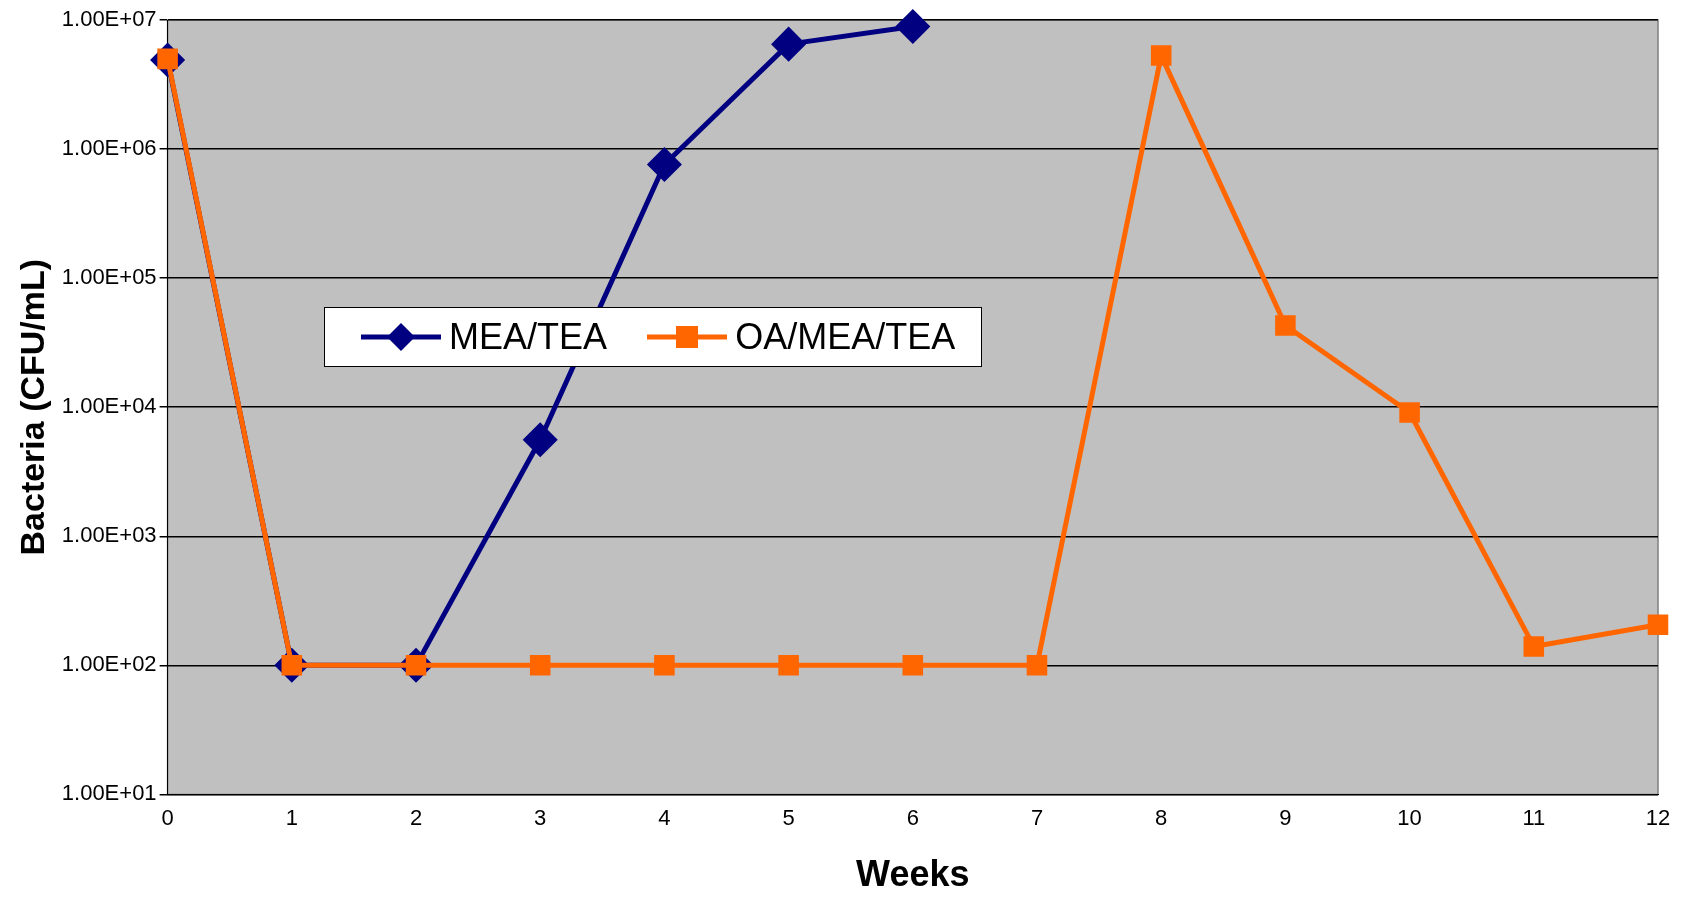 The height and width of the screenshot is (902, 1688). What do you see at coordinates (109, 19) in the screenshot?
I see `y-tick-label: 1.00E+07` at bounding box center [109, 19].